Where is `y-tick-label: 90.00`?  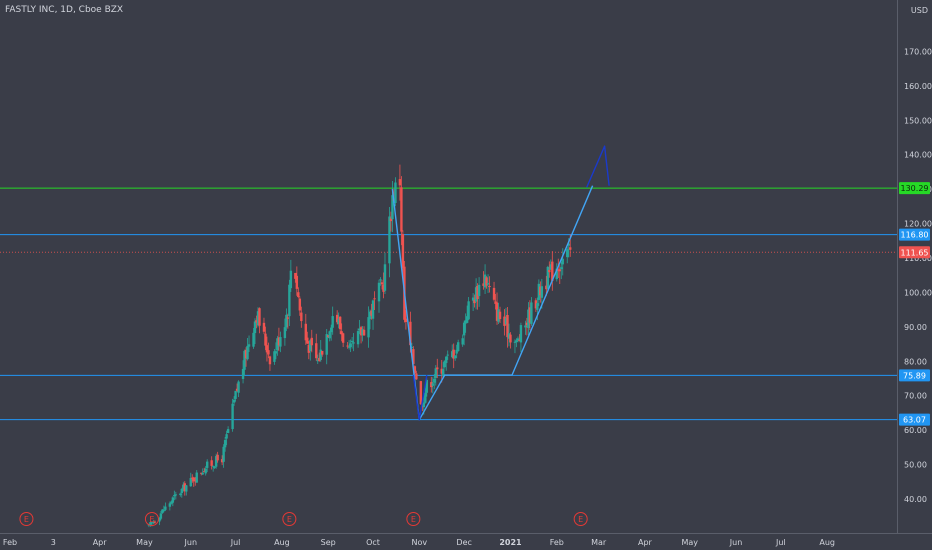
y-tick-label: 90.00 is located at coordinates (915, 327).